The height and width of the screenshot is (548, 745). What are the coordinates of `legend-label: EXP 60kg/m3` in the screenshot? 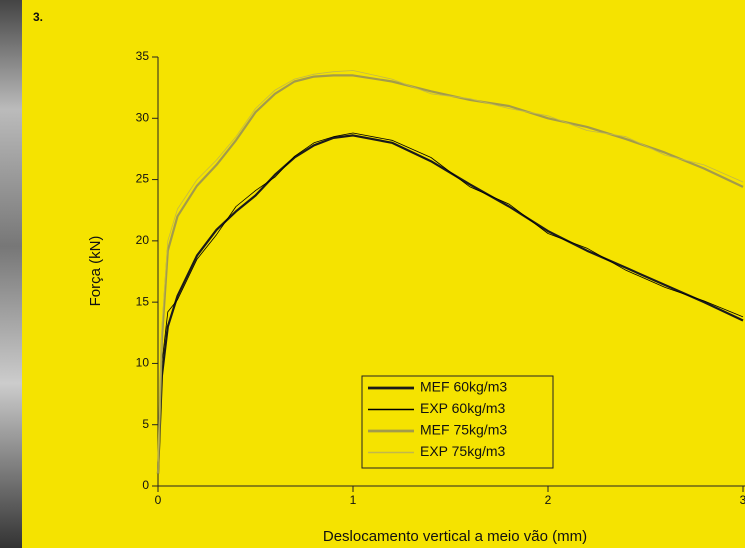 It's located at (463, 408).